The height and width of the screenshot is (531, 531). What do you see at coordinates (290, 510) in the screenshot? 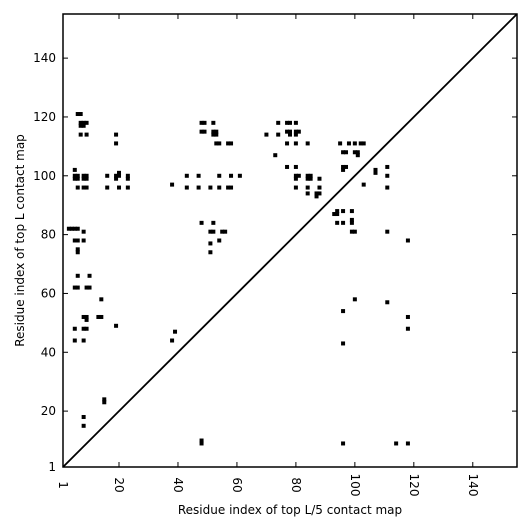
I see `x-axis-label: Residue index of top L/5 contact map` at bounding box center [290, 510].